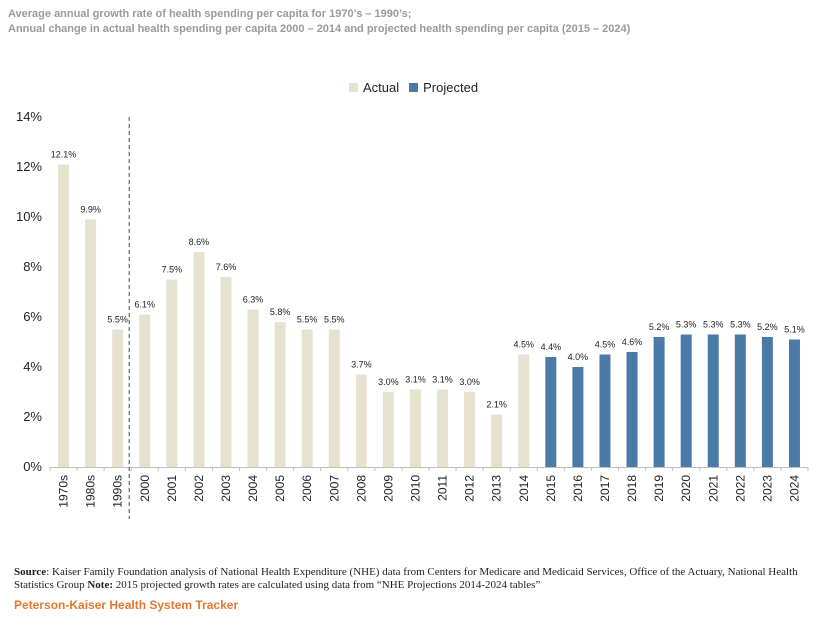  I want to click on bar-2016, so click(578, 417).